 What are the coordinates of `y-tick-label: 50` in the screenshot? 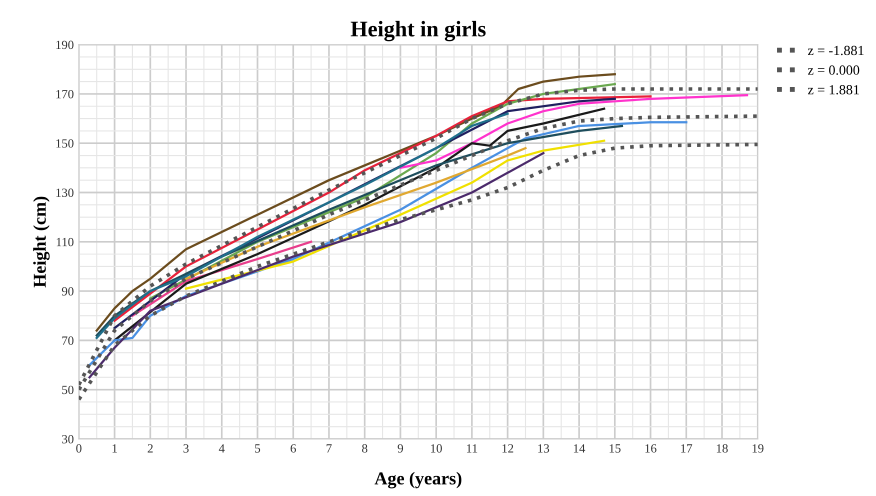 It's located at (68, 390).